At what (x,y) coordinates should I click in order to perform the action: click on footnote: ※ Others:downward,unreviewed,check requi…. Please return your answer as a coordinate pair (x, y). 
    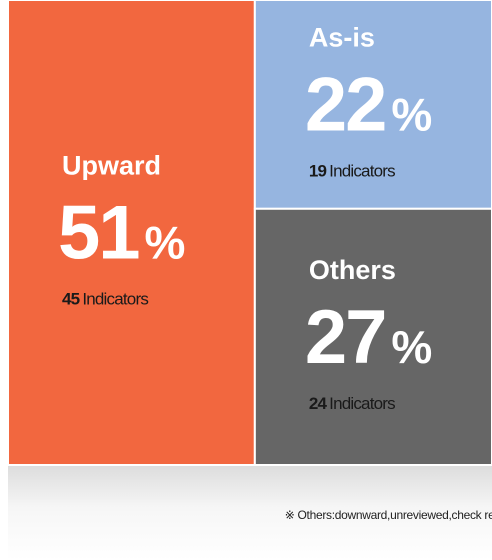
    Looking at the image, I should click on (388, 515).